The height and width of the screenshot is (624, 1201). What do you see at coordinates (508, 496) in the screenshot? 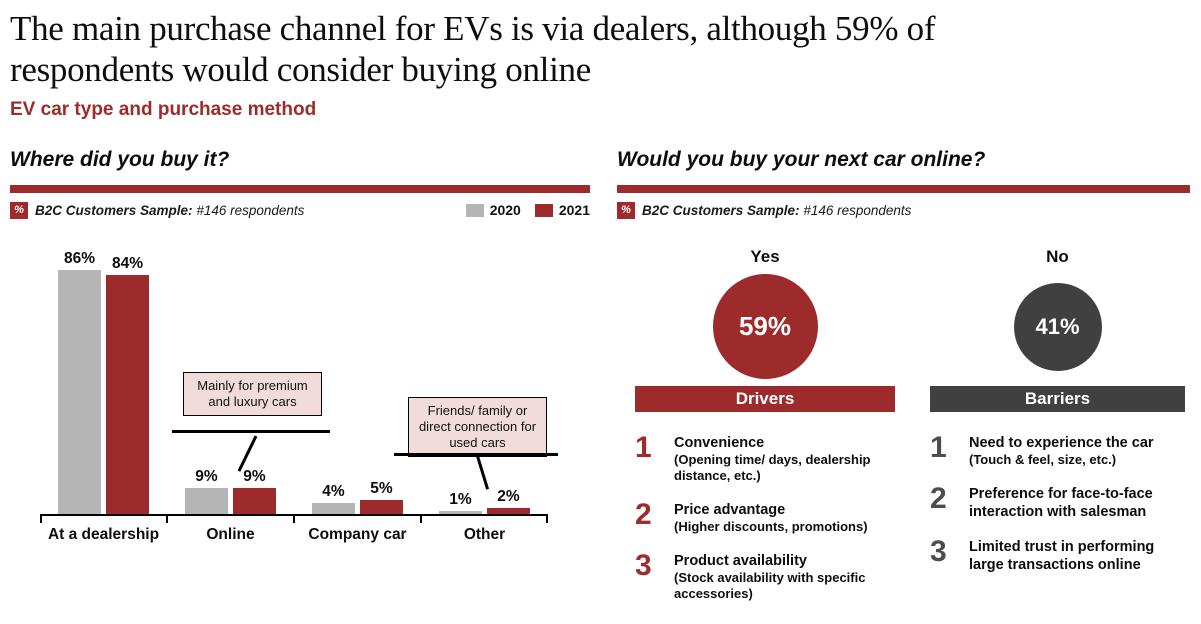
I see `bar-value-label: 2%` at bounding box center [508, 496].